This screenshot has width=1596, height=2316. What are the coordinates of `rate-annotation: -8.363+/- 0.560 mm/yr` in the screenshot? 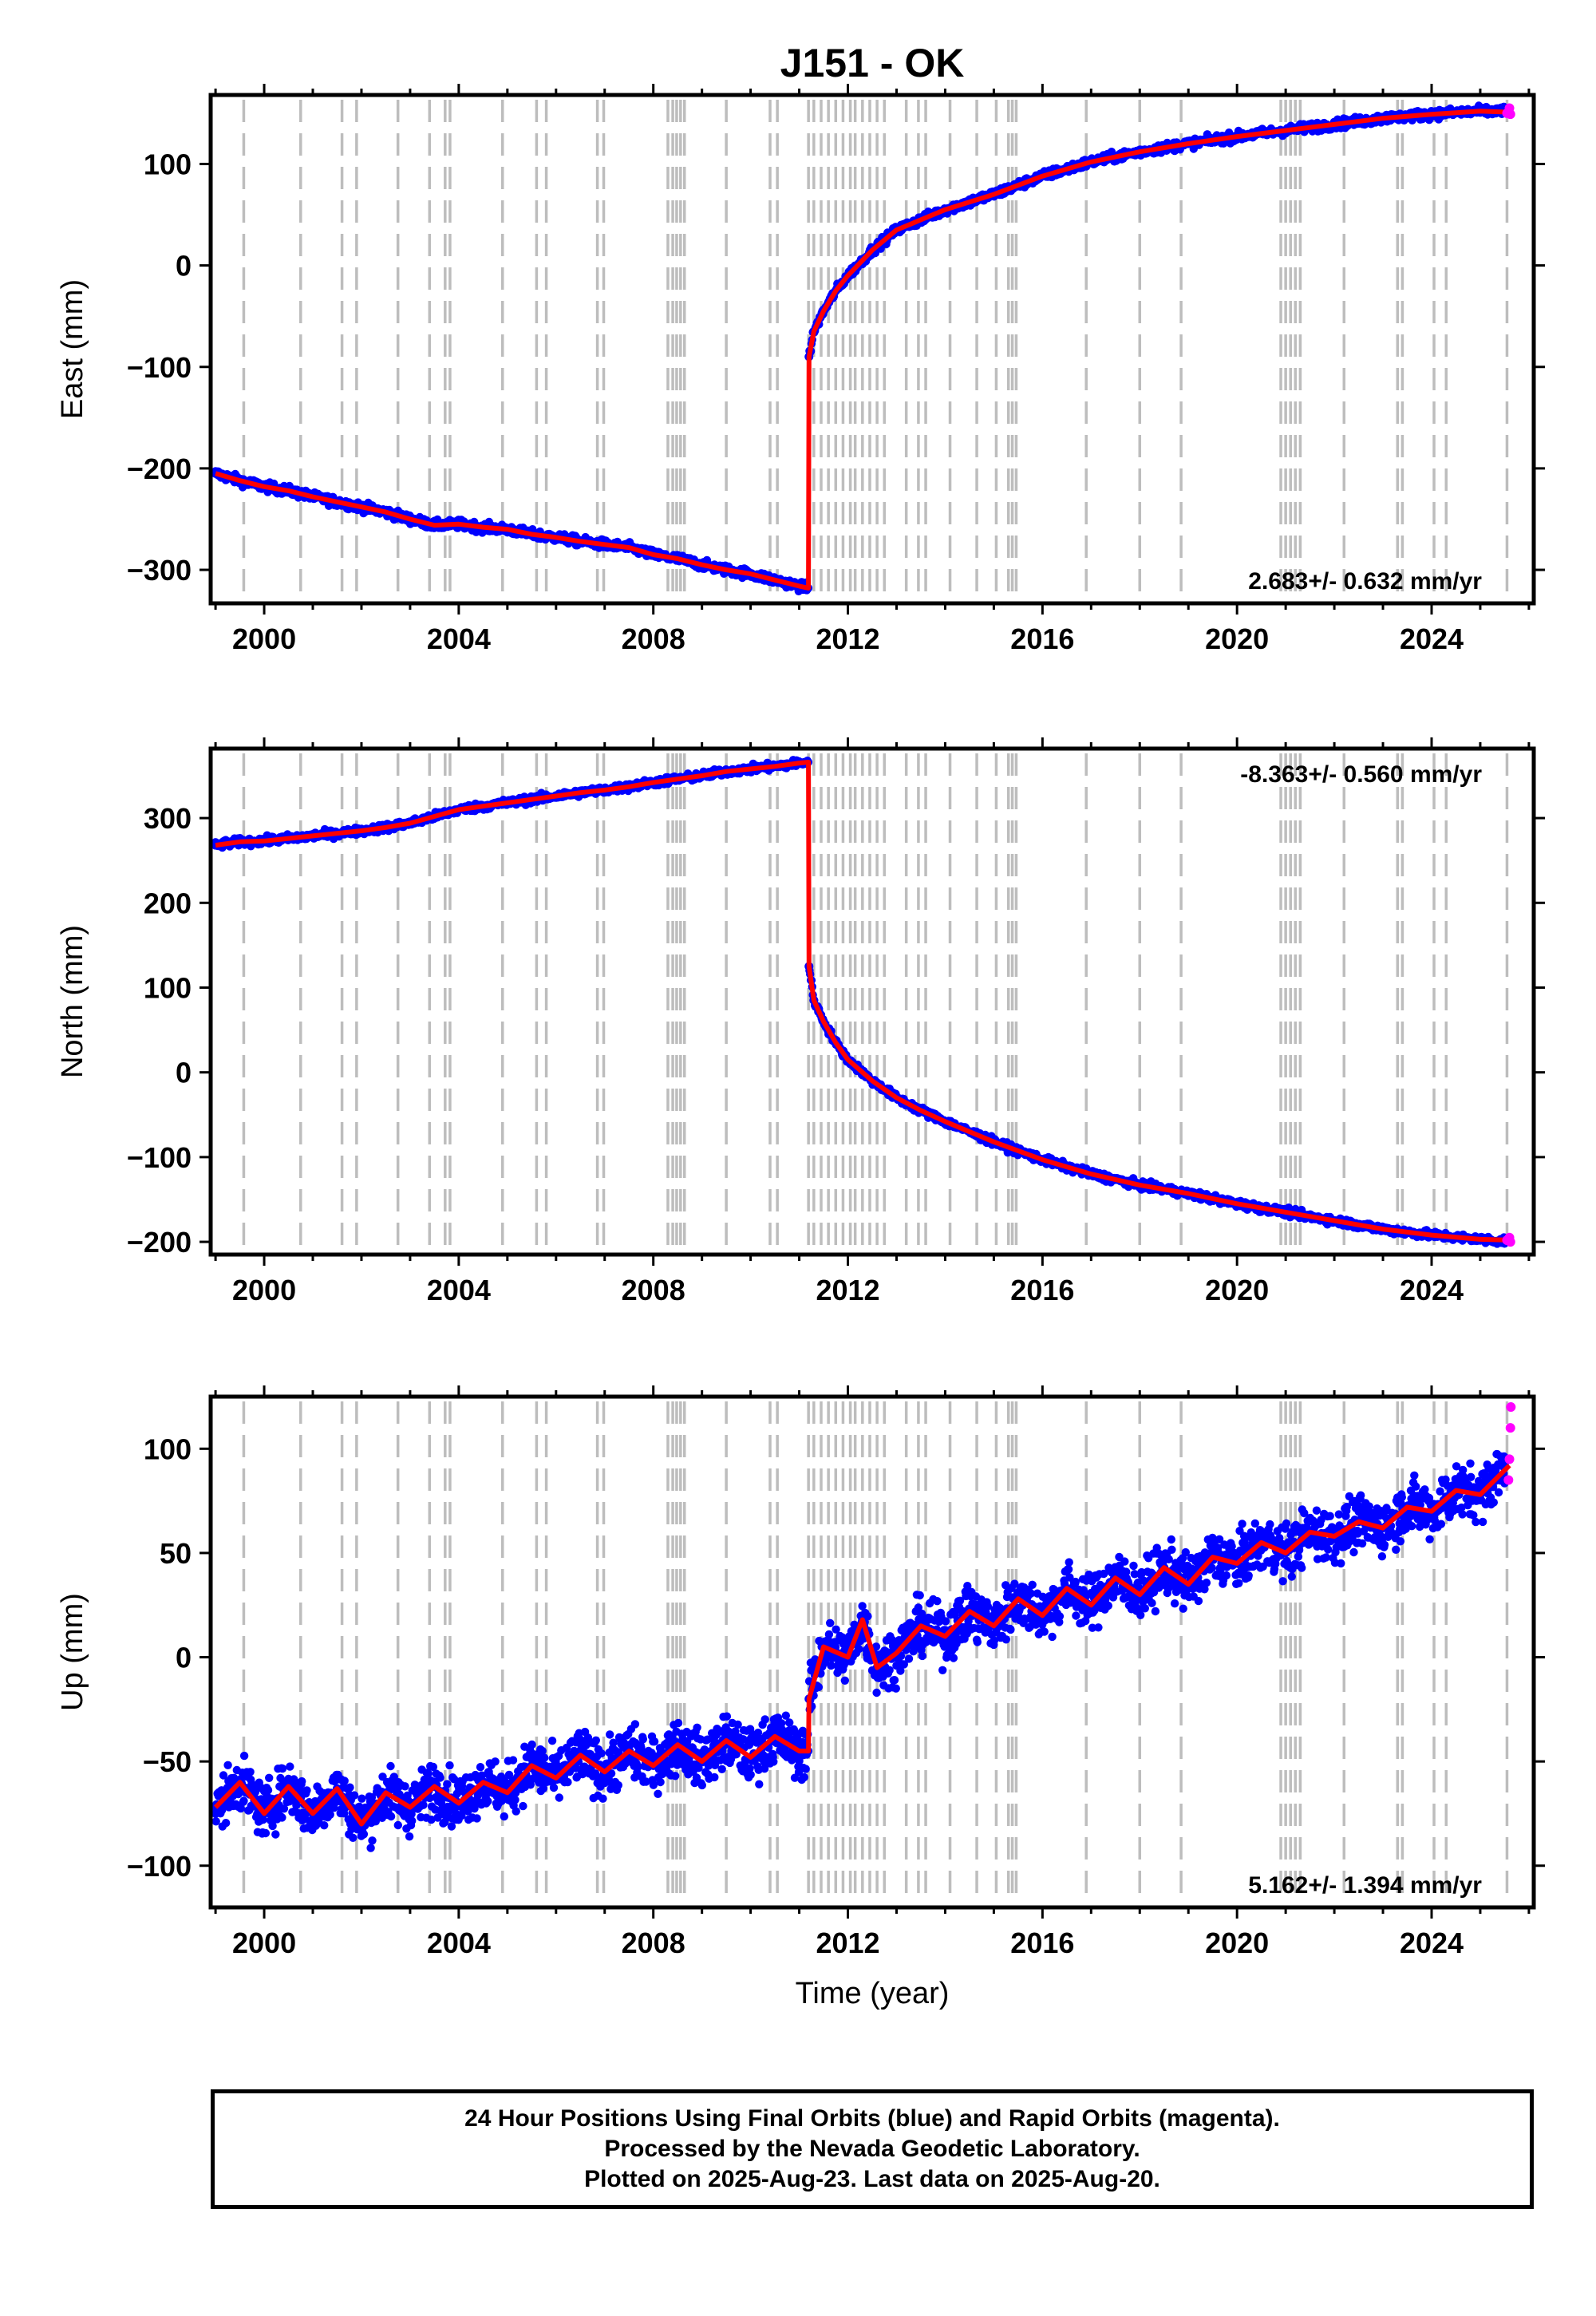 It's located at (1361, 774).